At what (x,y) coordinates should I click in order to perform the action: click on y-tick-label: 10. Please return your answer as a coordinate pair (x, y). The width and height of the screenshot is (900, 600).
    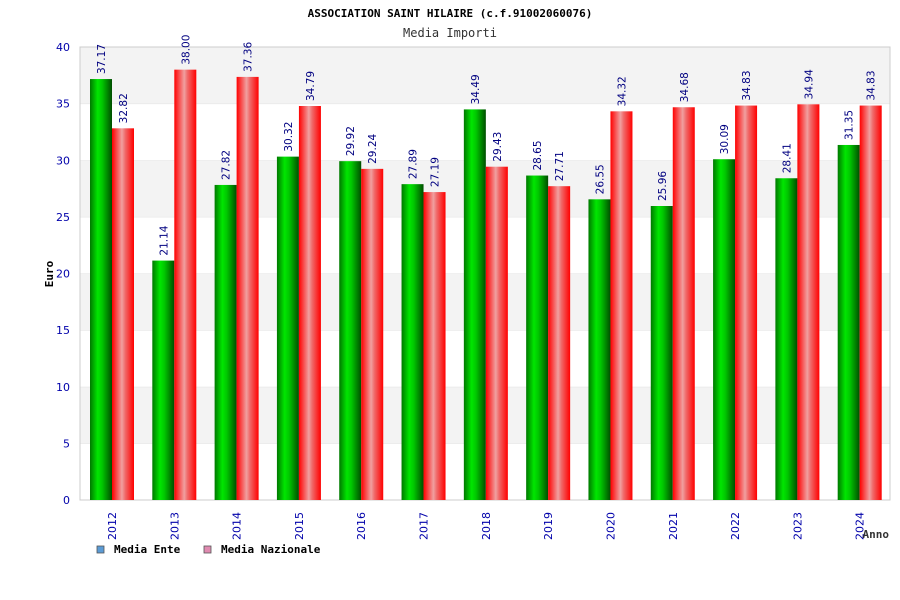
    Looking at the image, I should click on (63, 387).